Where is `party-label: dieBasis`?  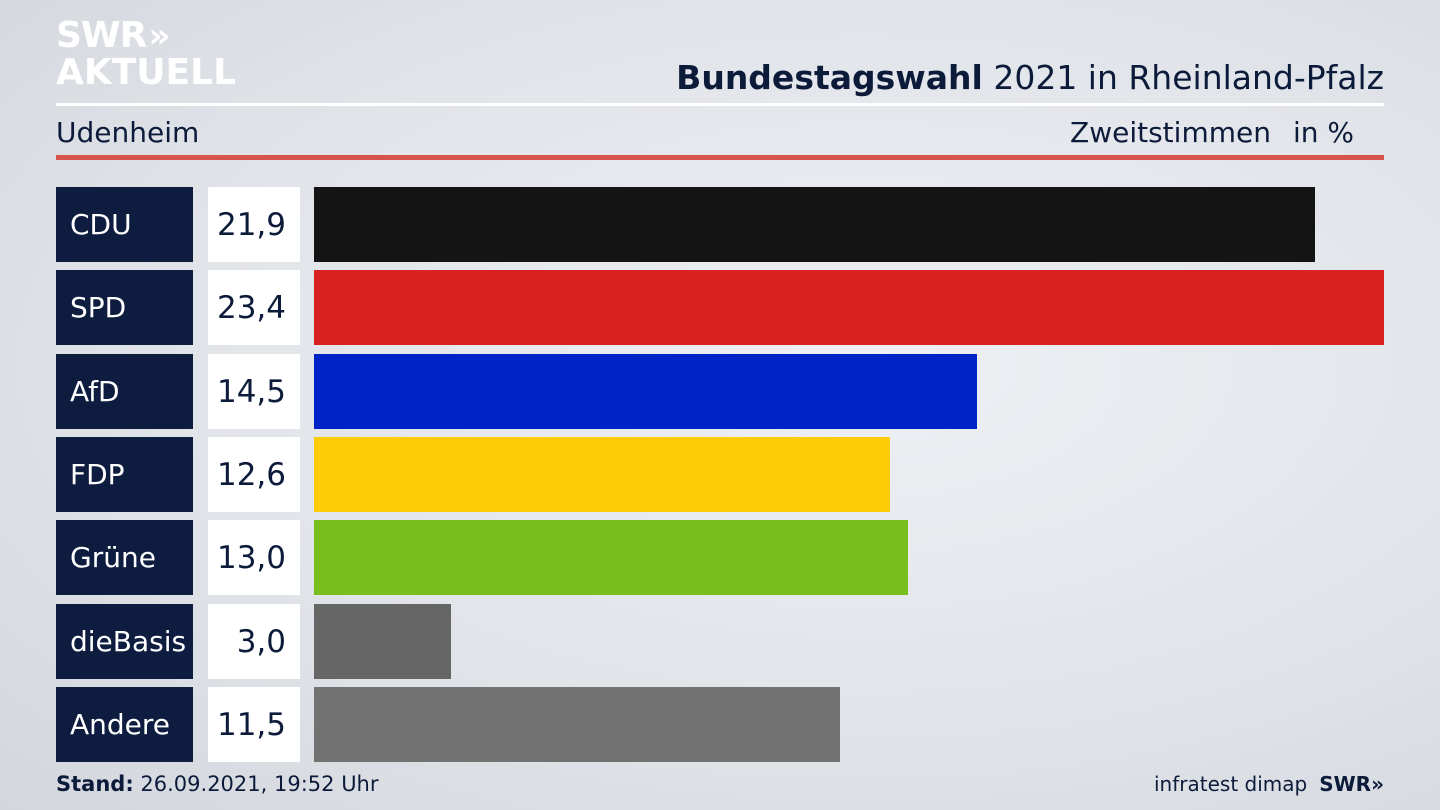 party-label: dieBasis is located at coordinates (124, 641).